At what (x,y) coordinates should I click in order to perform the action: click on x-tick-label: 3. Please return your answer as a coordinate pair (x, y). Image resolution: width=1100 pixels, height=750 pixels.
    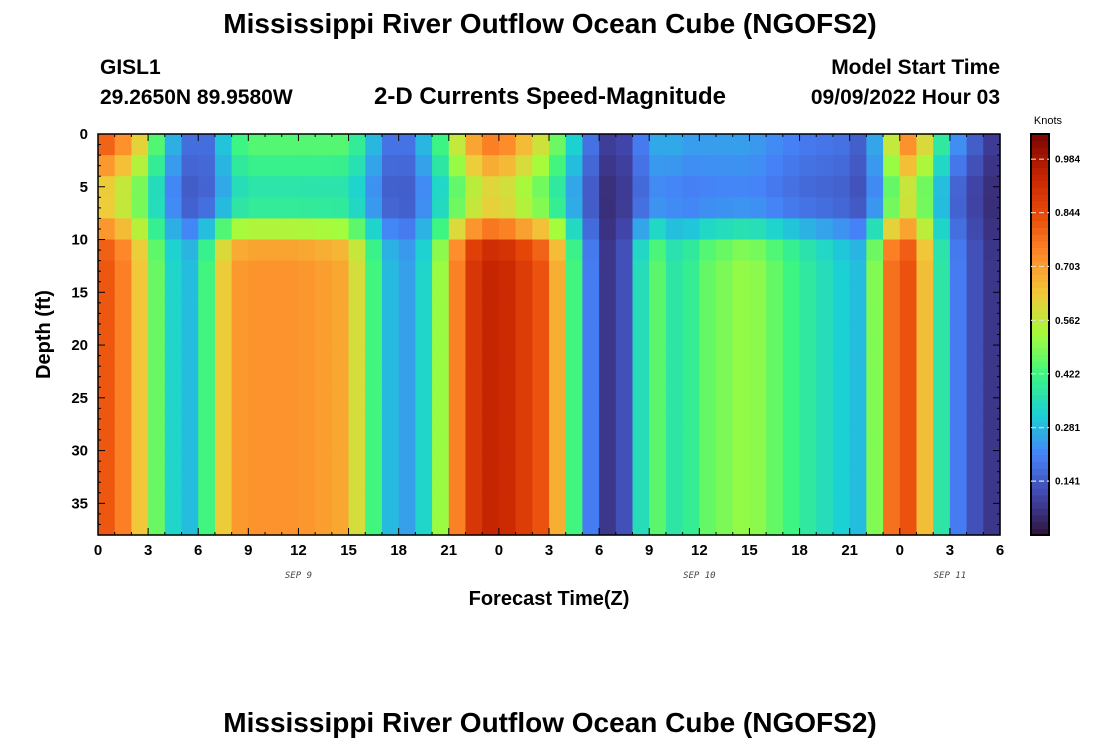
    Looking at the image, I should click on (950, 550).